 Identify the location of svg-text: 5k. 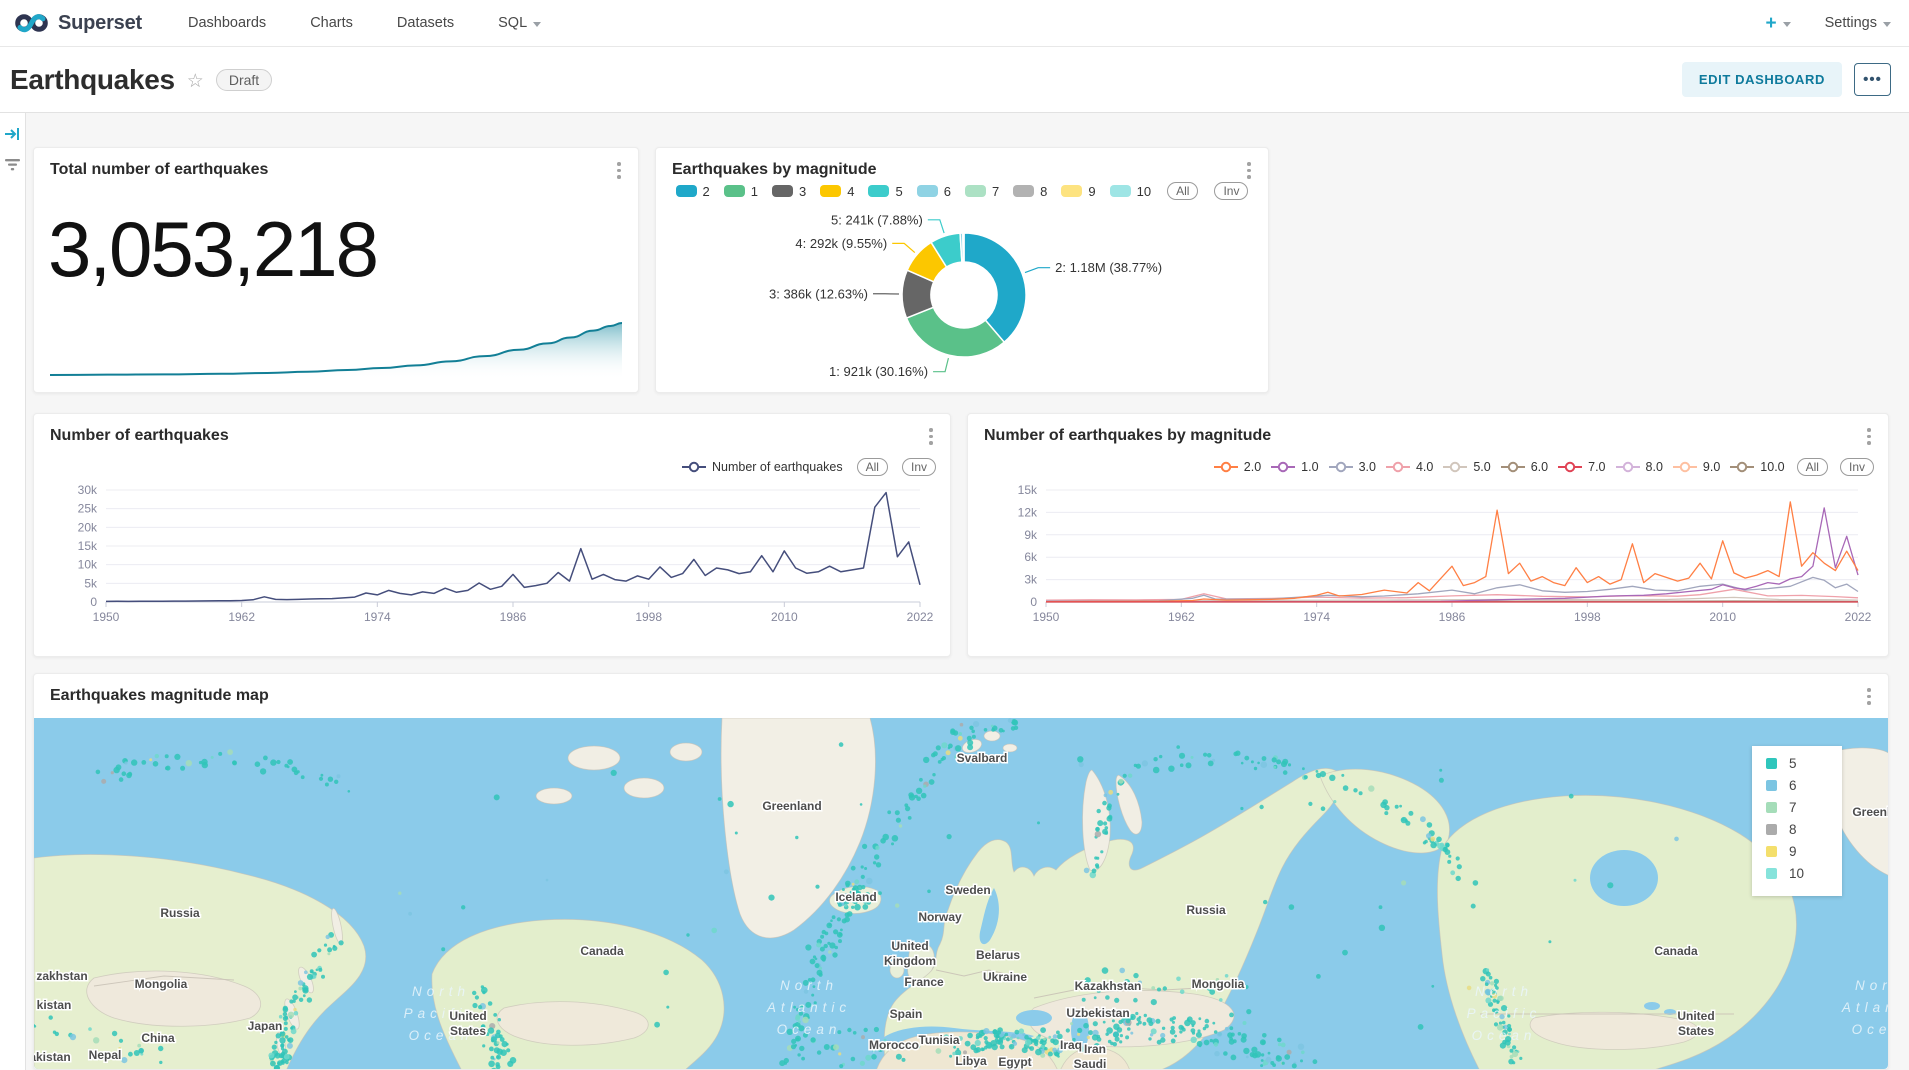
(91, 583).